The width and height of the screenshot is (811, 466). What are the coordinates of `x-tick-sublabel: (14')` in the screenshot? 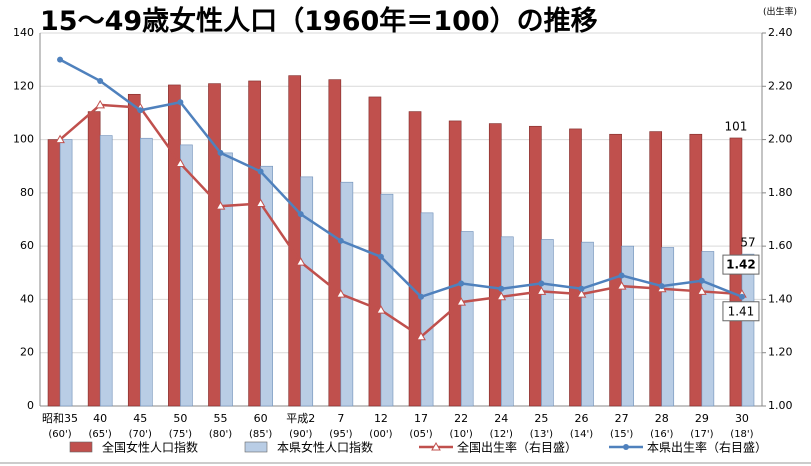 It's located at (581, 434).